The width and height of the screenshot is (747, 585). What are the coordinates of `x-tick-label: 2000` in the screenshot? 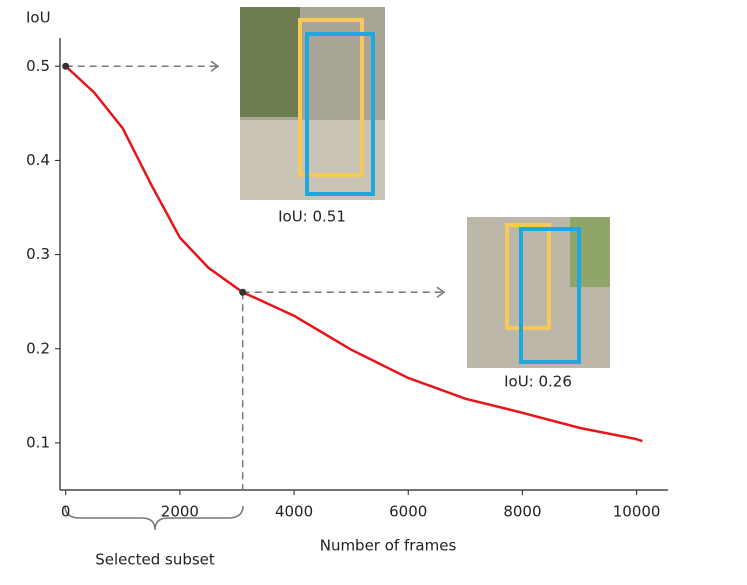 It's located at (180, 512).